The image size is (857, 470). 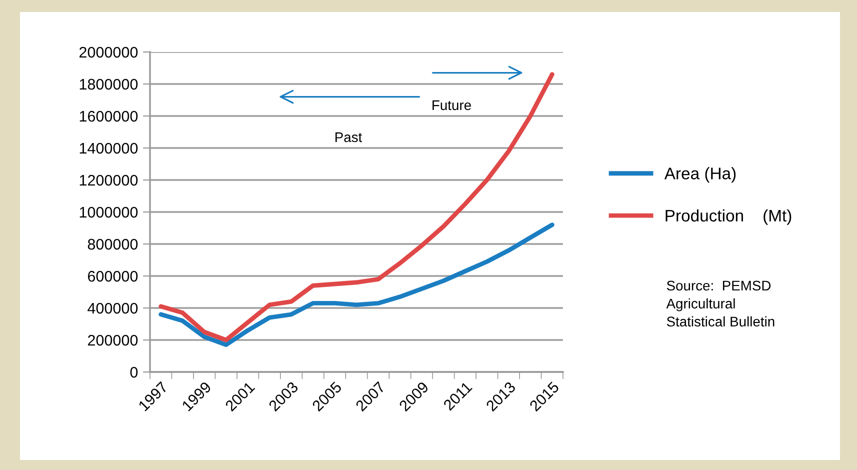 What do you see at coordinates (109, 116) in the screenshot?
I see `y-tick-label: 1600000` at bounding box center [109, 116].